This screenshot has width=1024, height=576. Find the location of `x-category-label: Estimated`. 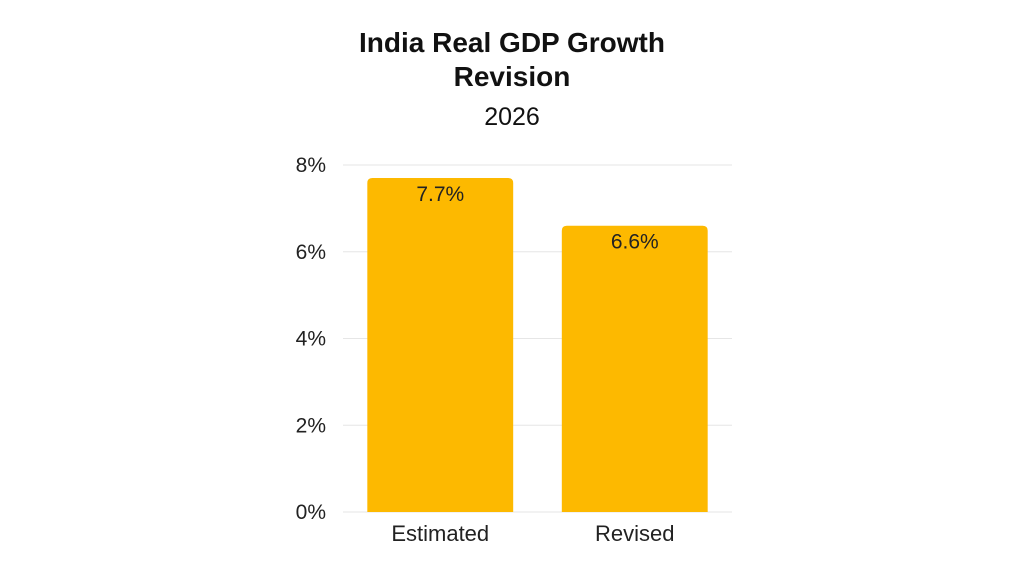

x-category-label: Estimated is located at coordinates (440, 533).